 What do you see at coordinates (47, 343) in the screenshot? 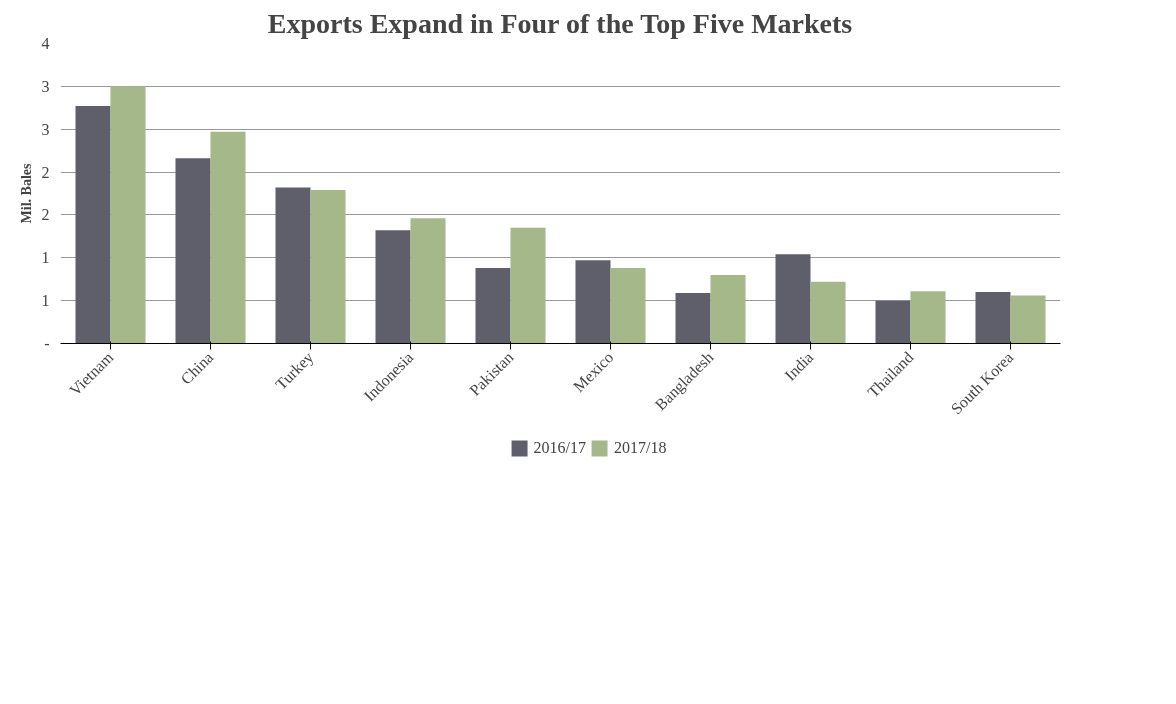
I see `y-tick-label: -` at bounding box center [47, 343].